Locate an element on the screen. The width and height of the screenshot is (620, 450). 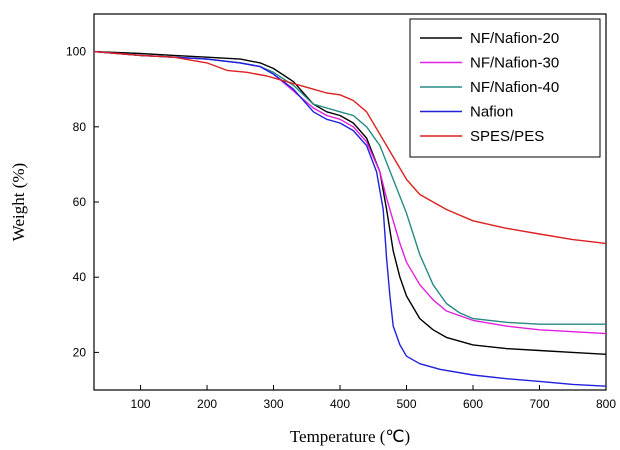
y-tick-label: 60 is located at coordinates (80, 202).